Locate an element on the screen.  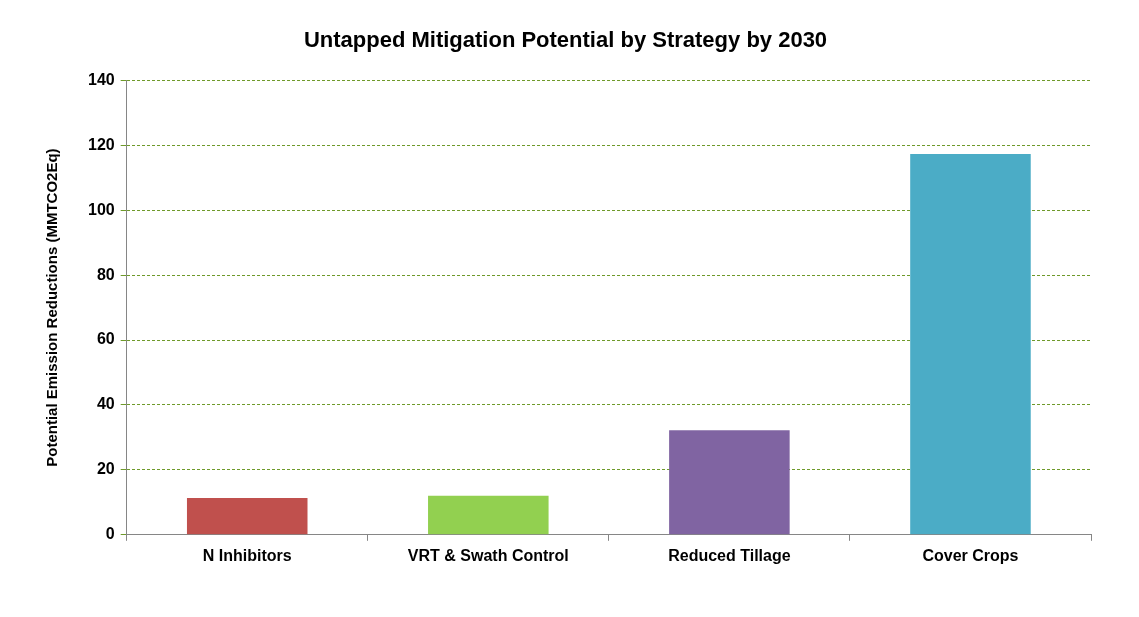
y-tick-label: 40 is located at coordinates (105, 404).